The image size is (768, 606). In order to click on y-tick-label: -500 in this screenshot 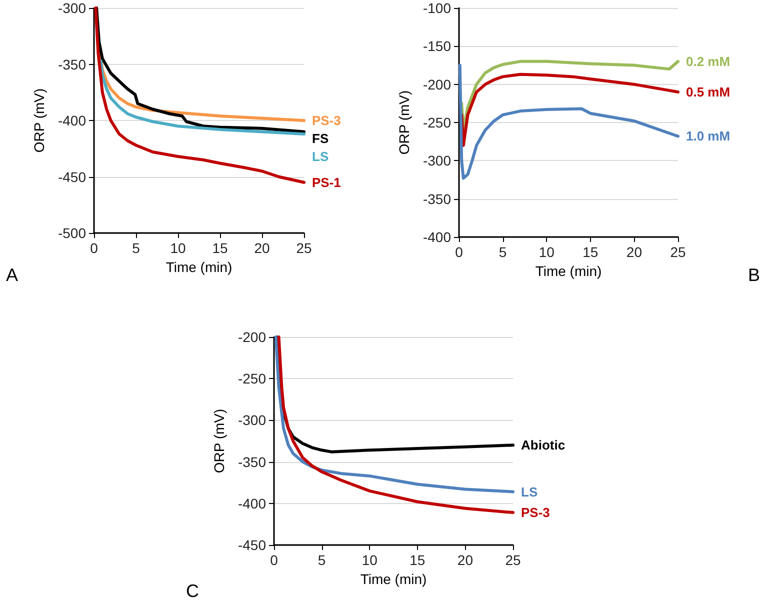, I will do `click(72, 233)`.